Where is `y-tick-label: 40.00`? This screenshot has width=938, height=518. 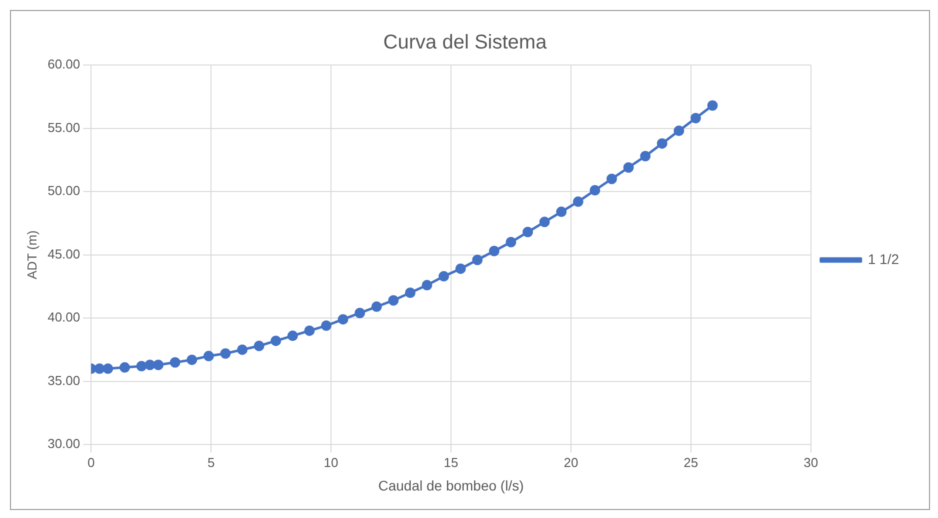 y-tick-label: 40.00 is located at coordinates (64, 317).